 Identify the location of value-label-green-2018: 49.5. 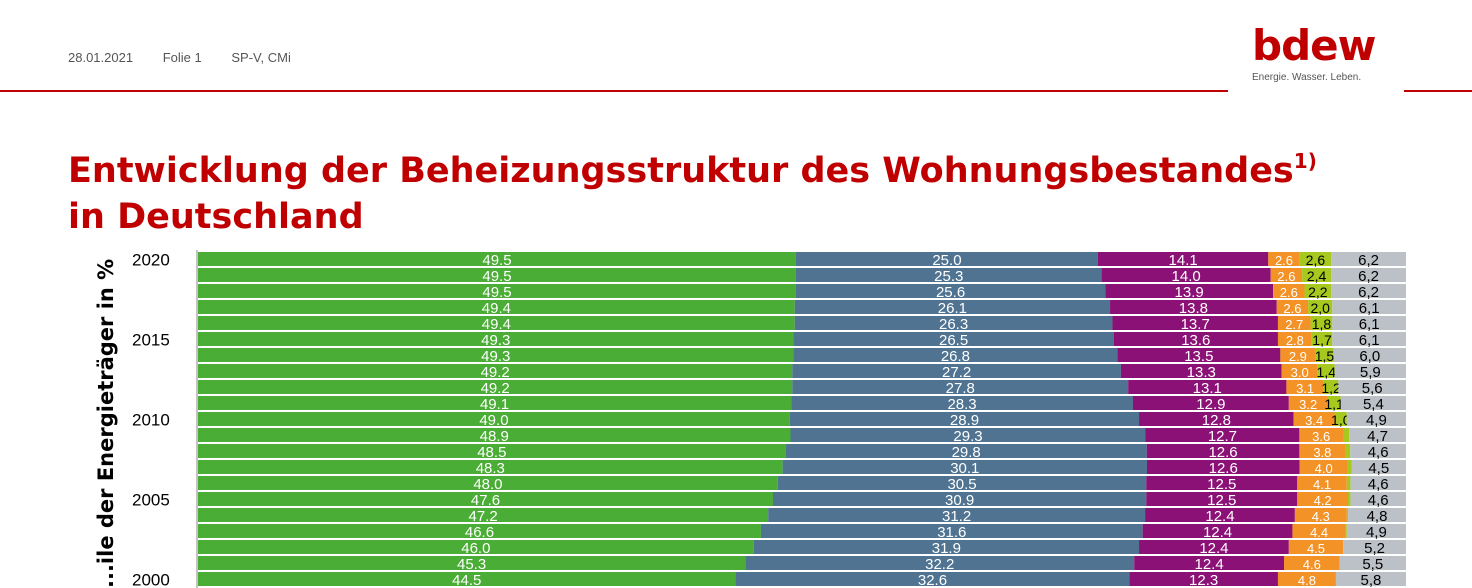
(496, 292).